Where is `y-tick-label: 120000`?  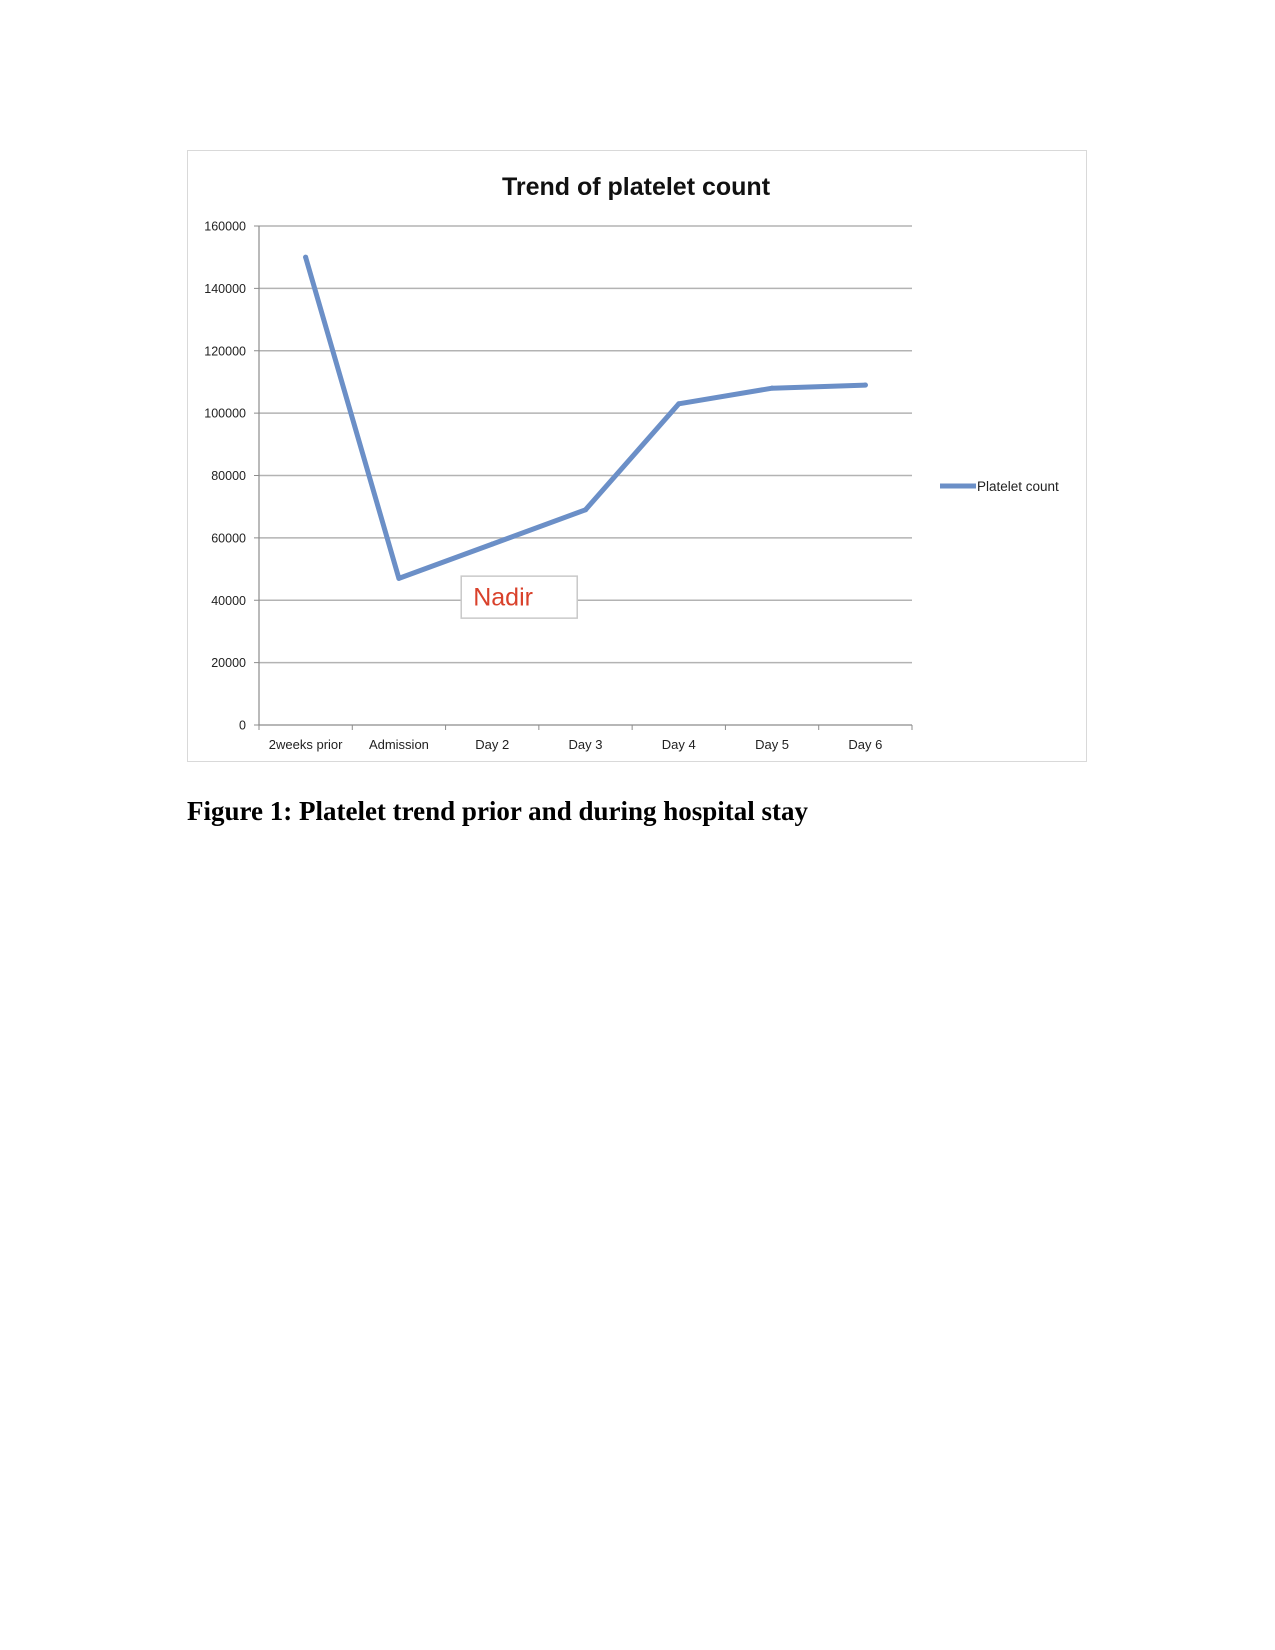
y-tick-label: 120000 is located at coordinates (225, 351).